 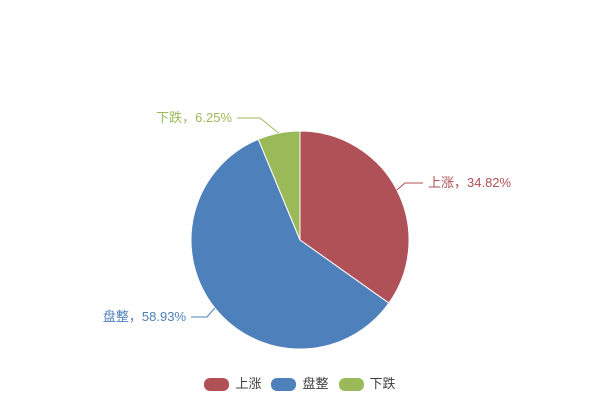 I want to click on legend-item-fall: 下跌, so click(x=367, y=384).